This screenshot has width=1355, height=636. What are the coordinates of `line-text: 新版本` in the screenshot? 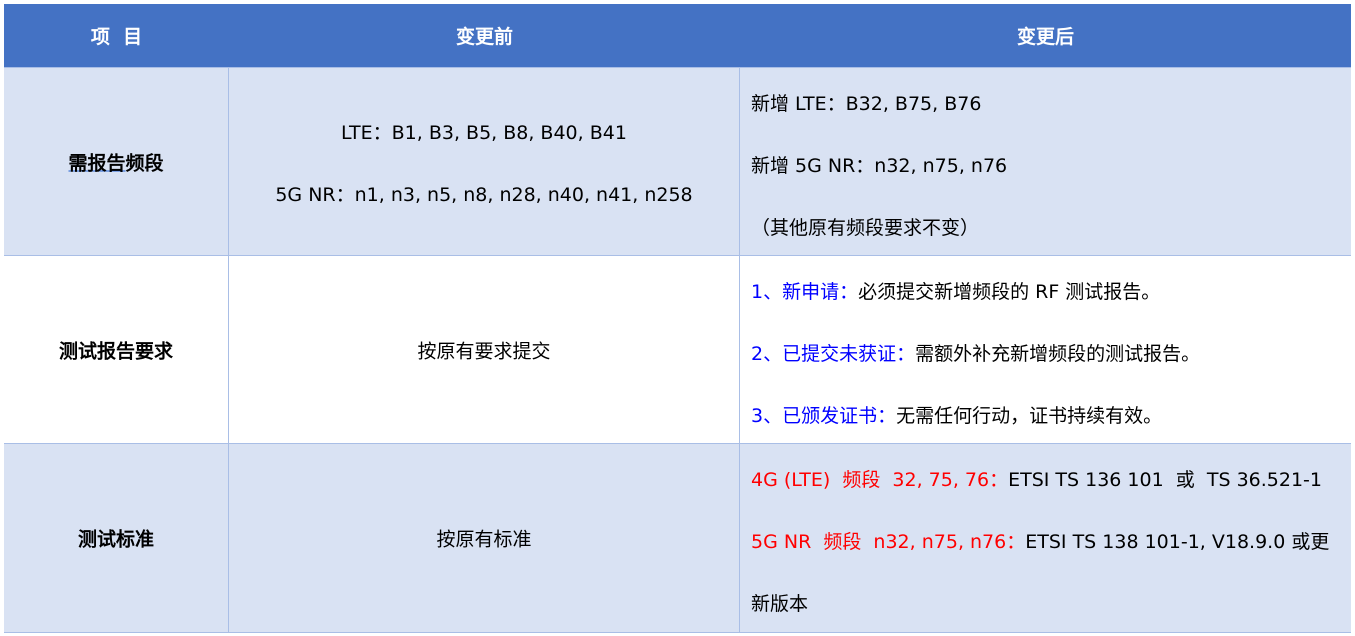 It's located at (780, 604).